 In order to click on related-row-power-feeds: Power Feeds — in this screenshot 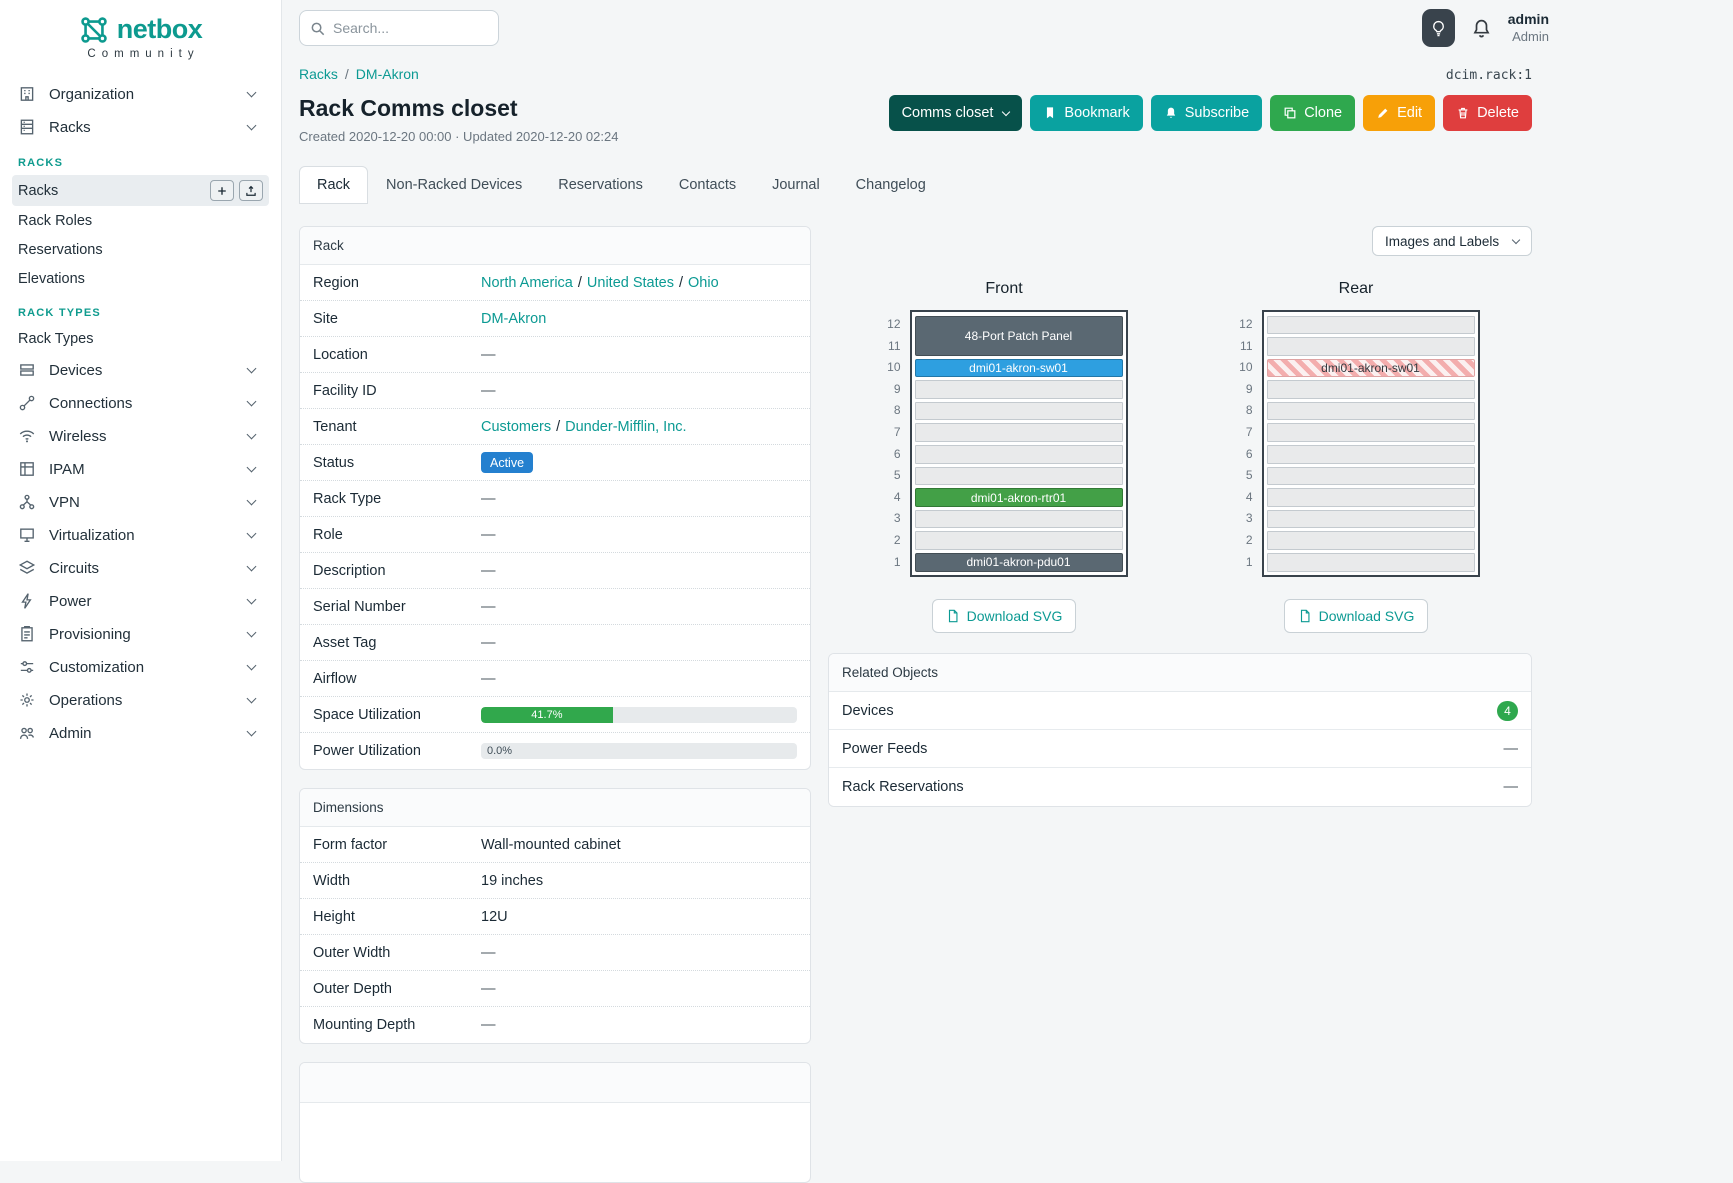, I will do `click(1180, 749)`.